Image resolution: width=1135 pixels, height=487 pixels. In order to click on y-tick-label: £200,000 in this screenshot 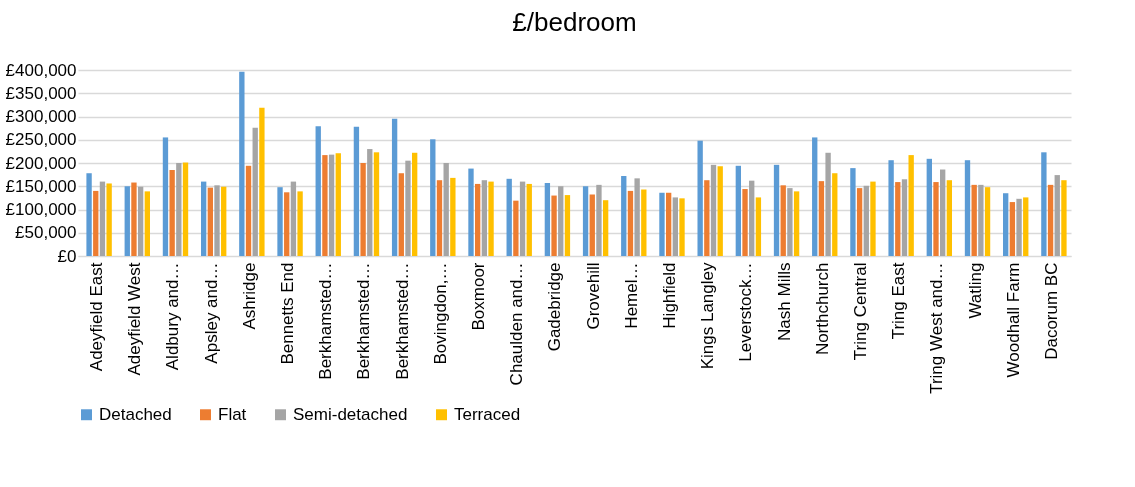, I will do `click(41, 163)`.